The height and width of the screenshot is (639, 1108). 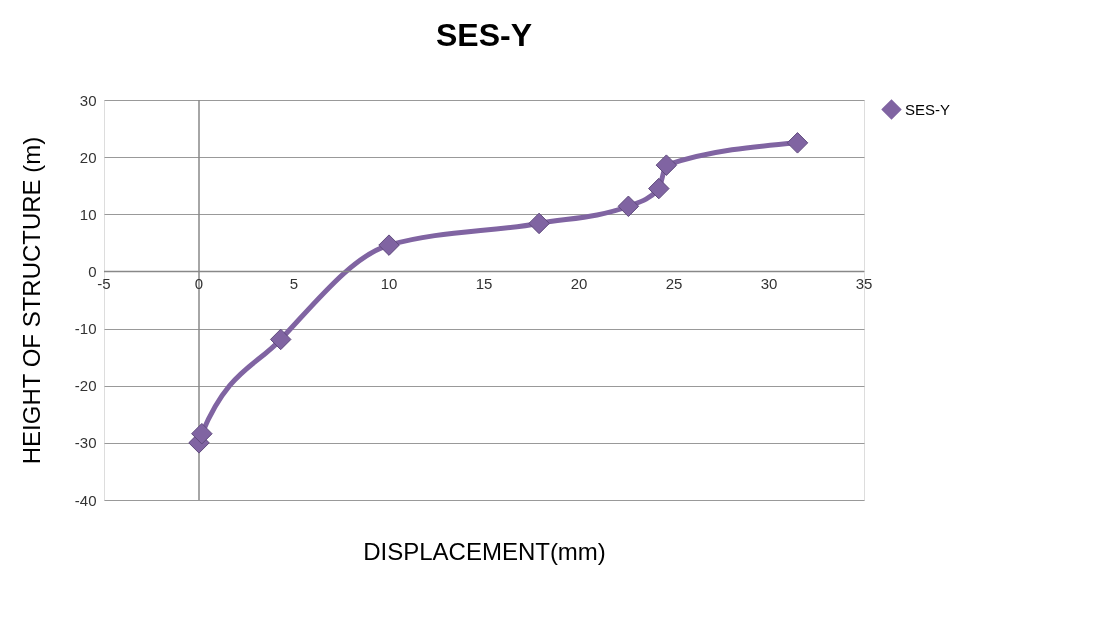 What do you see at coordinates (85, 386) in the screenshot?
I see `y-tick-label: -20` at bounding box center [85, 386].